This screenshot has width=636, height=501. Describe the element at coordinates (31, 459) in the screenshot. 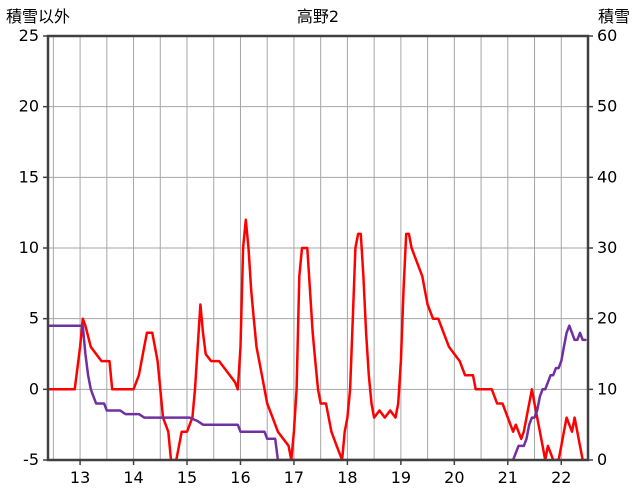

I see `svg-text: -5` at that location.